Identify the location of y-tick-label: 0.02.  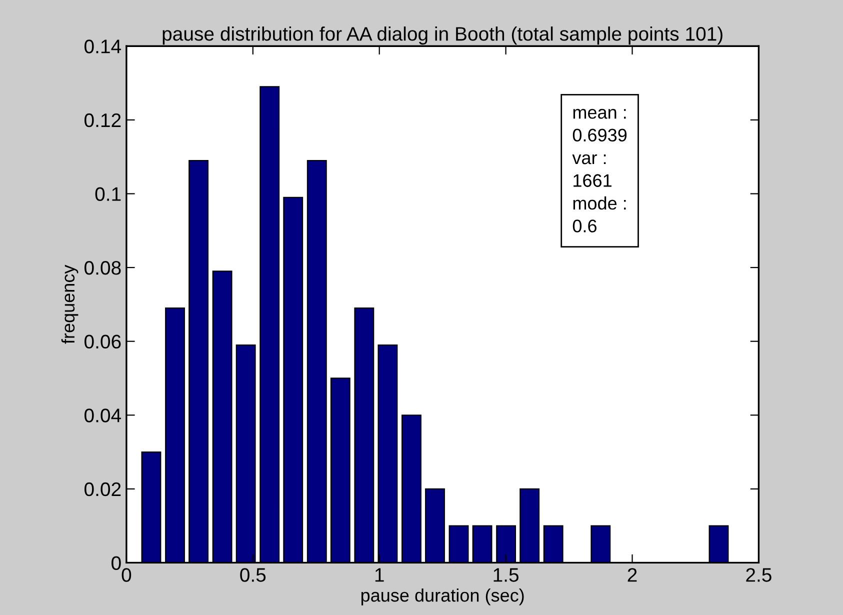
(102, 489).